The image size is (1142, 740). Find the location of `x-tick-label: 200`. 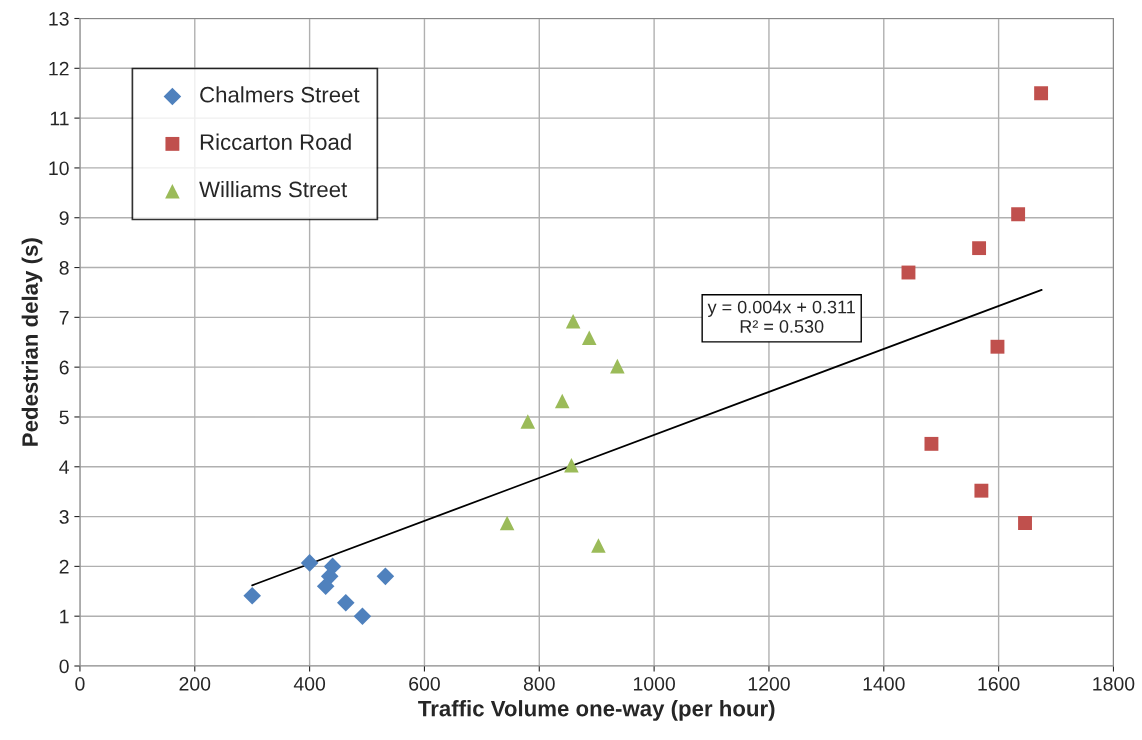

x-tick-label: 200 is located at coordinates (195, 683).